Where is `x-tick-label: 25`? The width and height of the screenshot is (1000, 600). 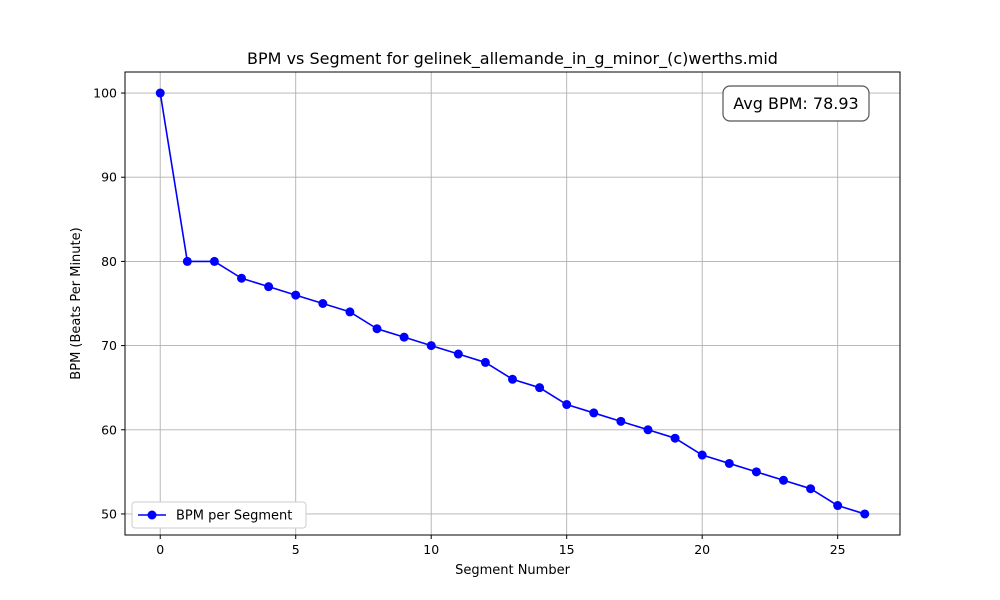 x-tick-label: 25 is located at coordinates (838, 549).